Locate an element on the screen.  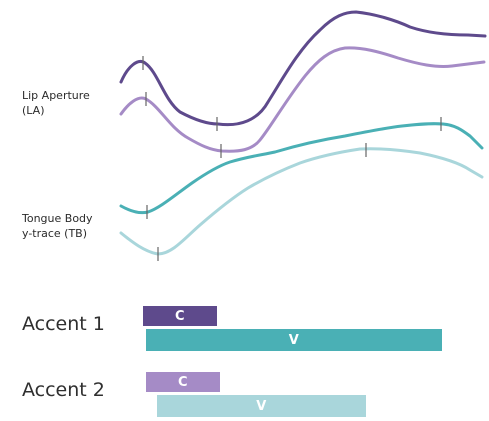
accent1-vowel-label: V is located at coordinates (294, 340).